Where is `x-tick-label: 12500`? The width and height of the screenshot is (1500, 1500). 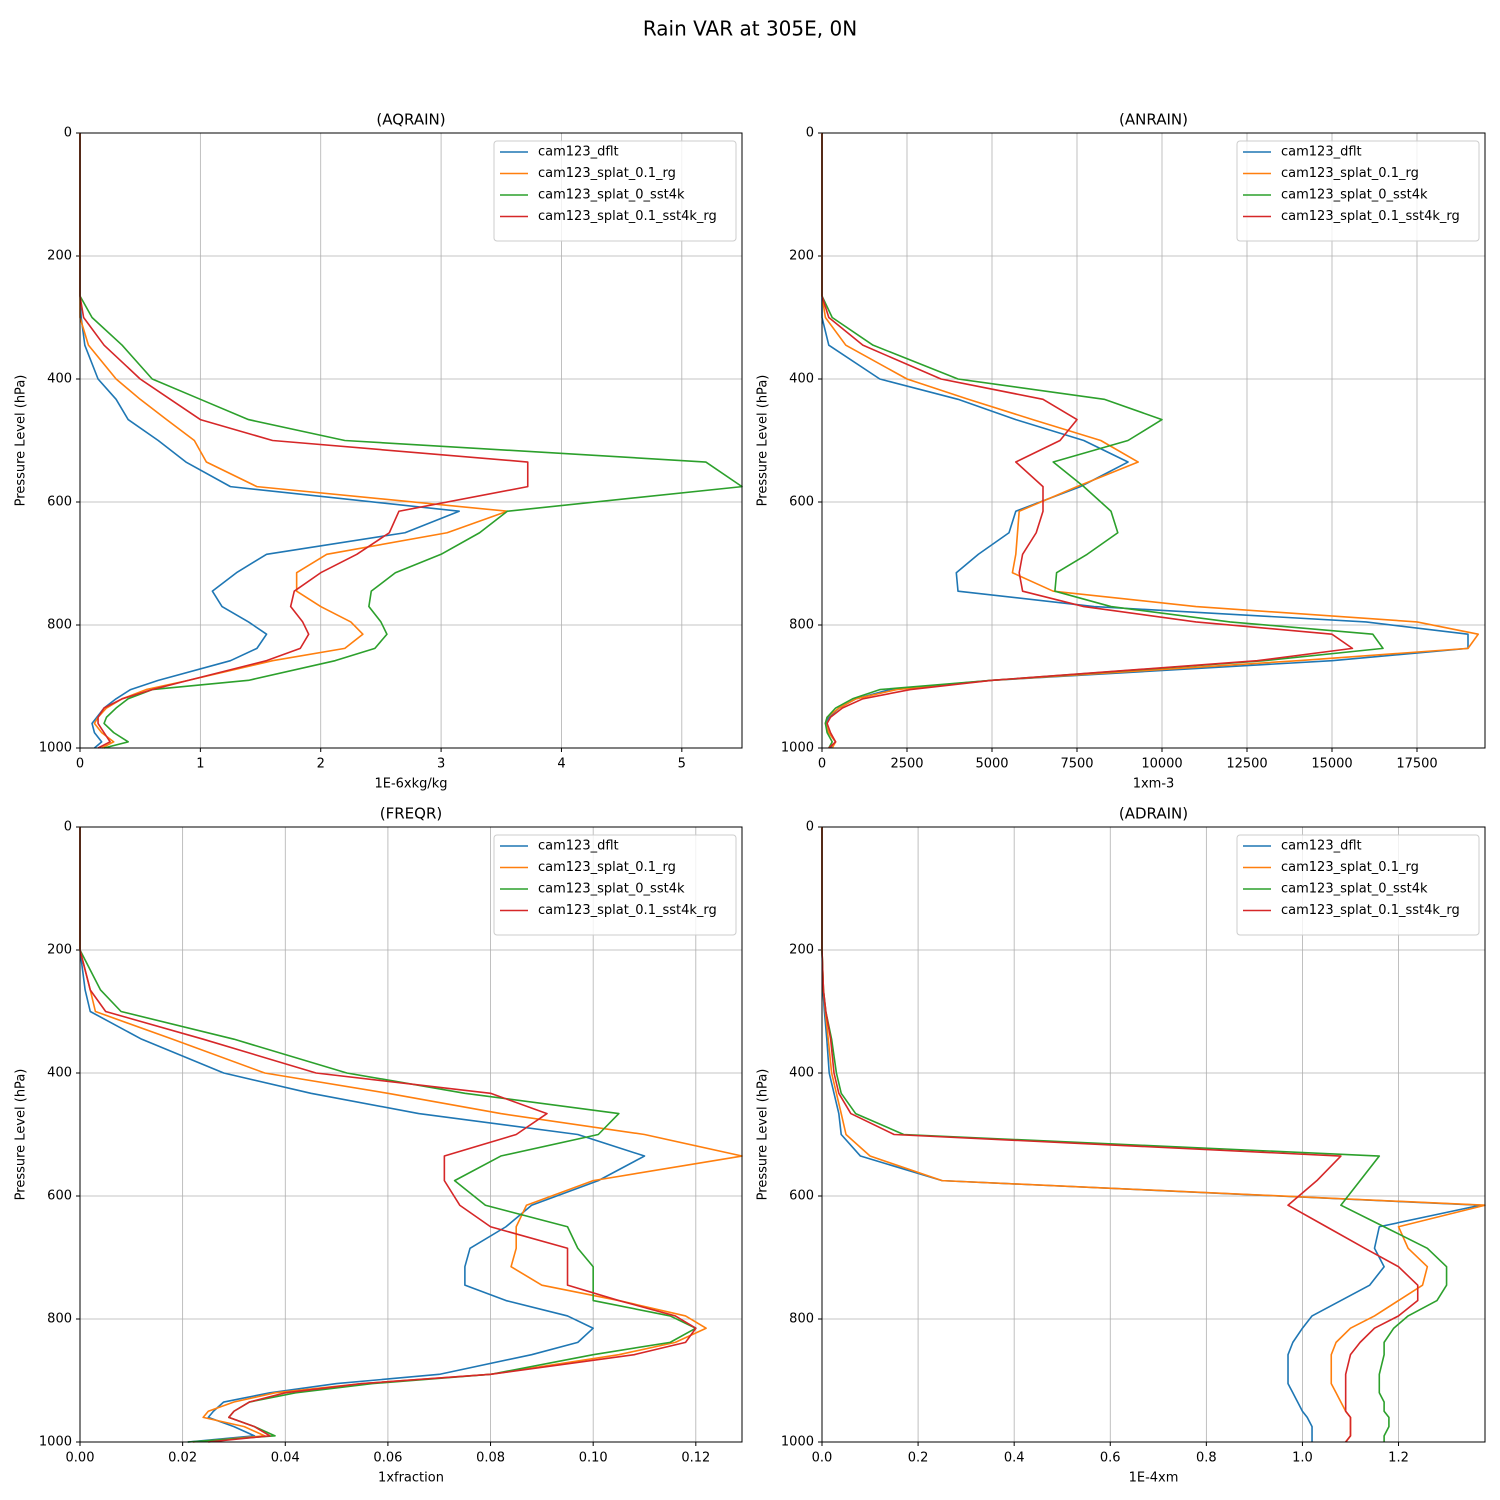
x-tick-label: 12500 is located at coordinates (1246, 764).